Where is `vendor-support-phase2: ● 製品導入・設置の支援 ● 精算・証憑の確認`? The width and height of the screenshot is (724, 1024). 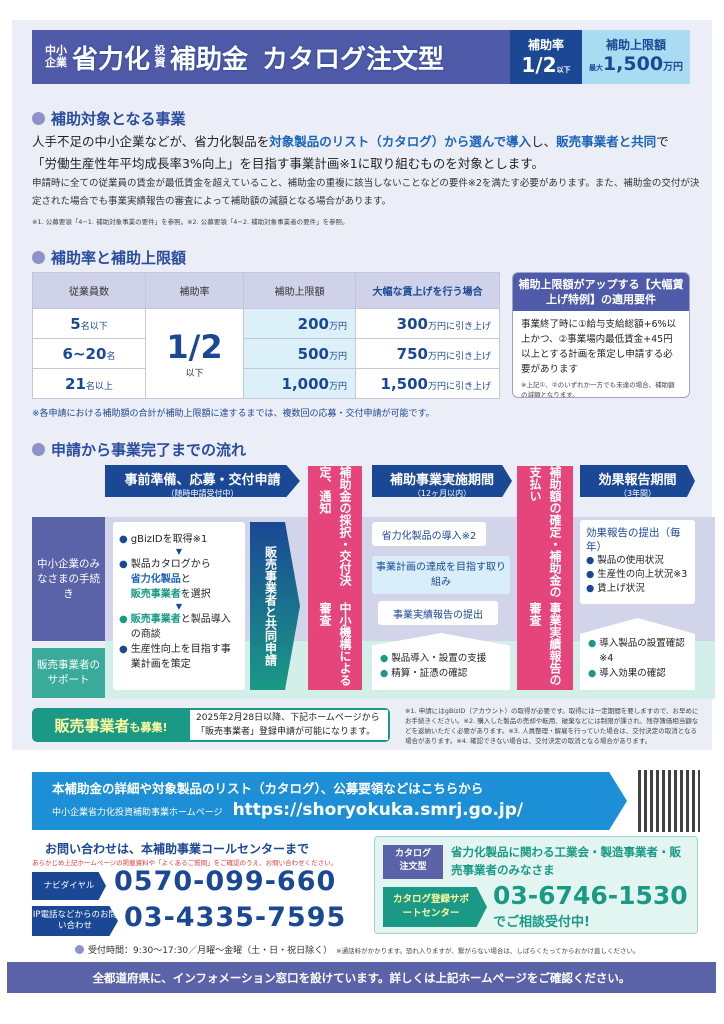 vendor-support-phase2: ● 製品導入・設置の支援 ● 精算・証憑の確認 is located at coordinates (441, 661).